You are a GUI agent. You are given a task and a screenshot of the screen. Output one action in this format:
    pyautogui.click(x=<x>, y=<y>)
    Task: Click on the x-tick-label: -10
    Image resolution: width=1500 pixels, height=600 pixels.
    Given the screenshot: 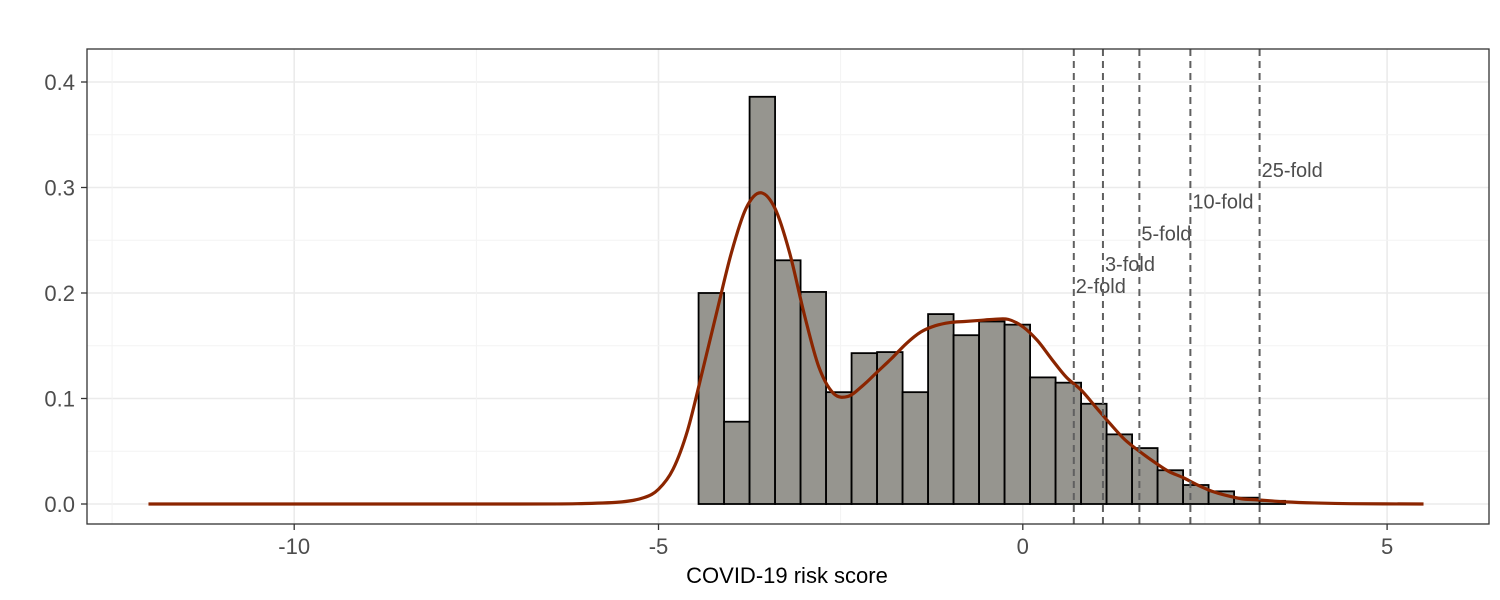 What is the action you would take?
    pyautogui.click(x=294, y=546)
    